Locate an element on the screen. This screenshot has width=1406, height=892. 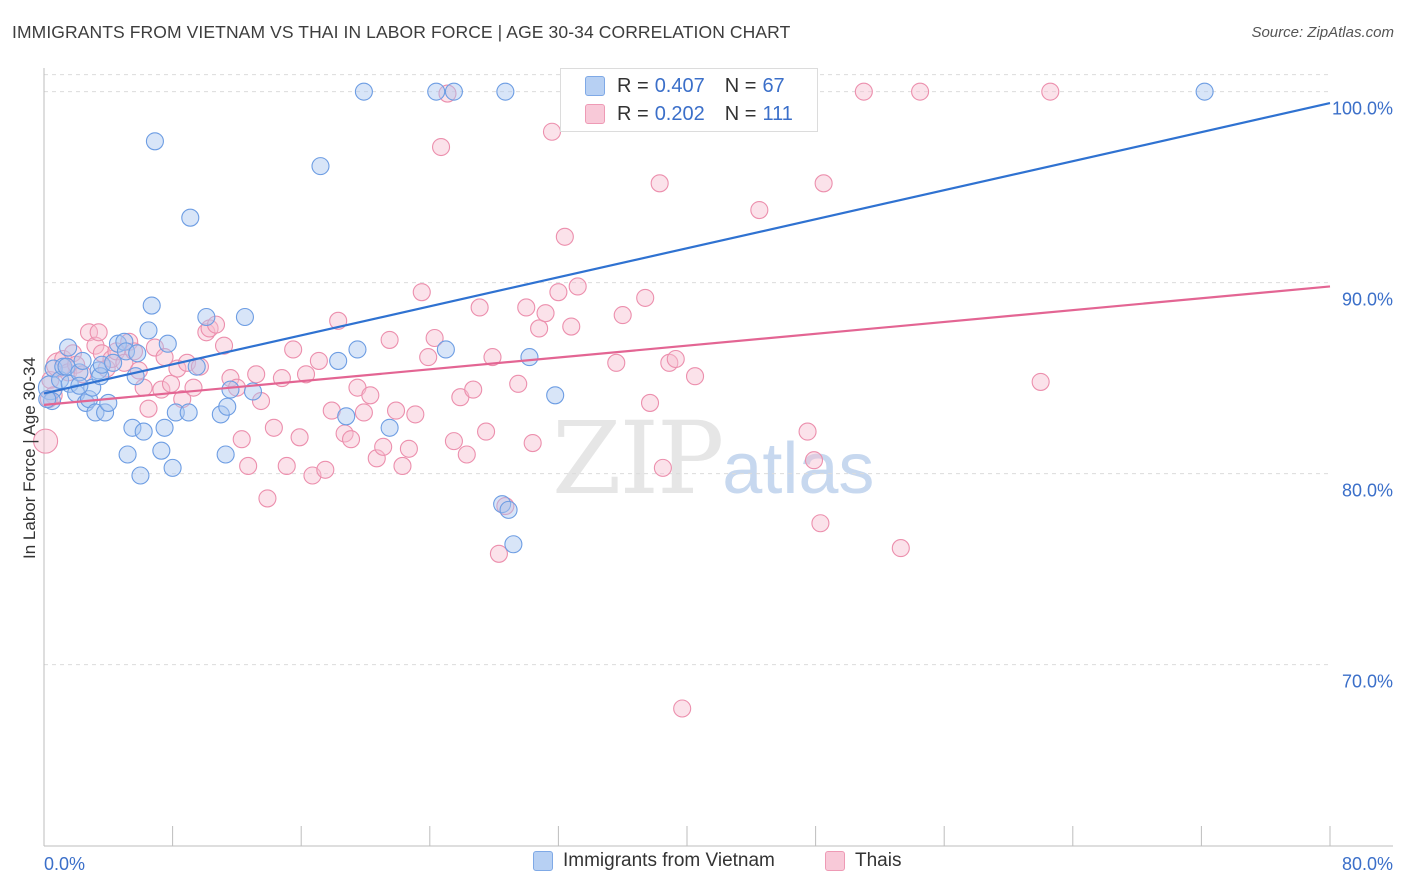
watermark-zip: ZIP is located at coordinates (638, 458).